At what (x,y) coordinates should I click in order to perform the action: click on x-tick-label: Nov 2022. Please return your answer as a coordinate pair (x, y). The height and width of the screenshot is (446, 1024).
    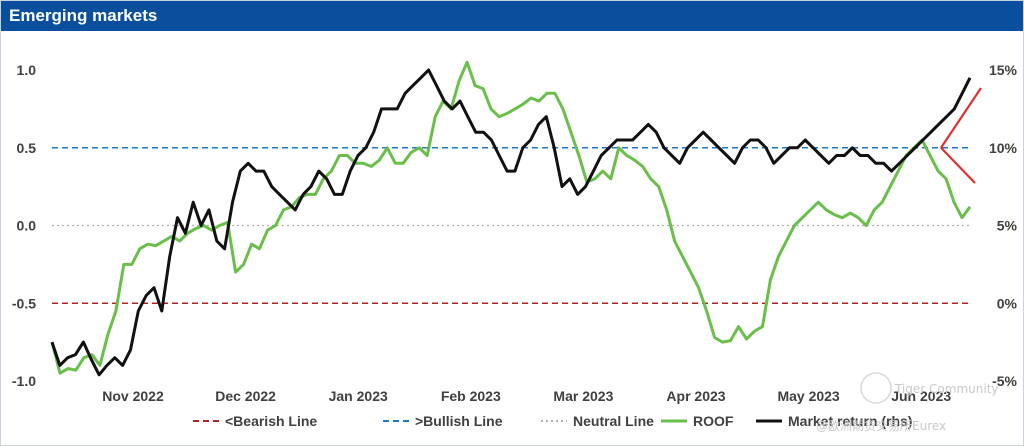
    Looking at the image, I should click on (133, 396).